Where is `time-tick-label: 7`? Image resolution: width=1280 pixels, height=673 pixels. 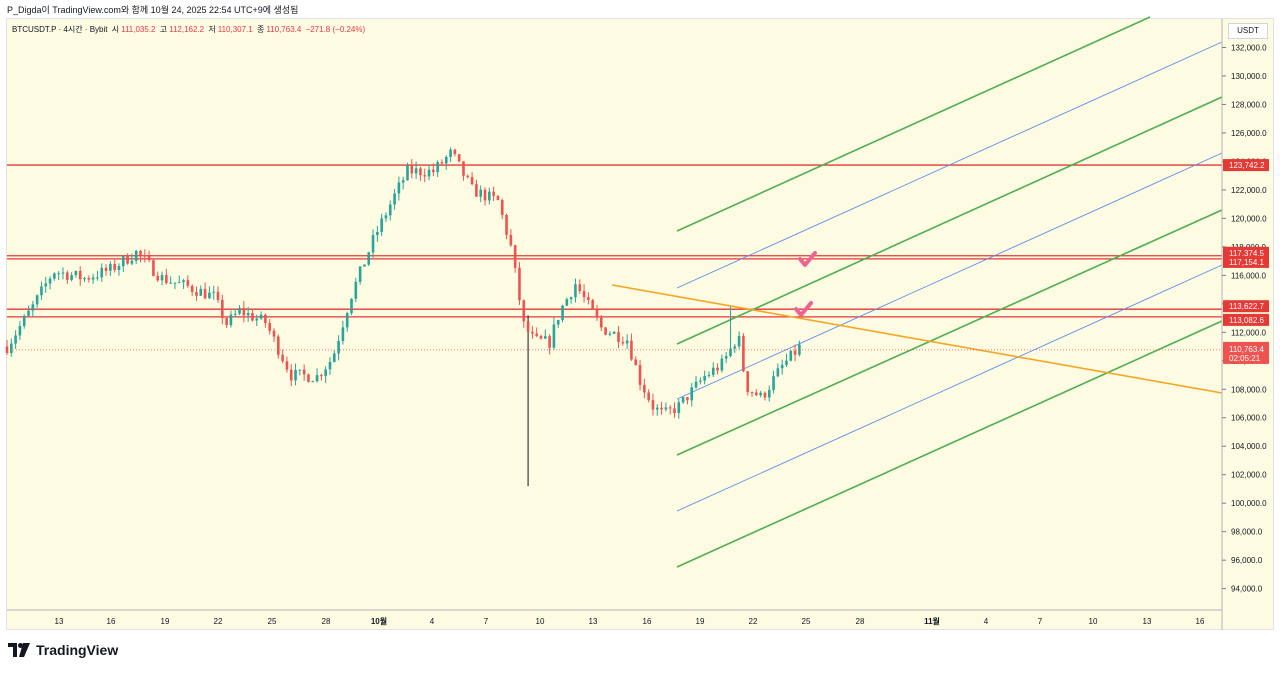 time-tick-label: 7 is located at coordinates (1040, 621).